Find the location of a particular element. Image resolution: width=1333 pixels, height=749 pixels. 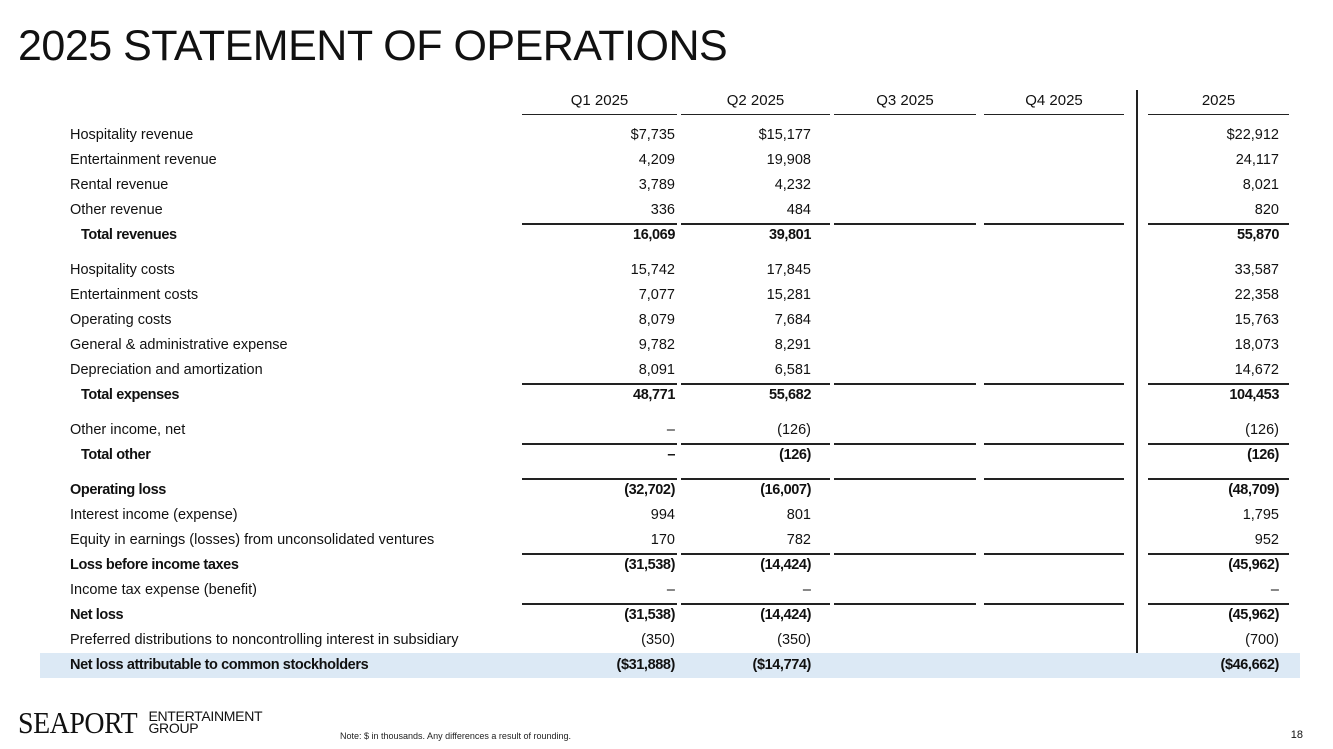

cell-value: 8,091 is located at coordinates (656, 370).